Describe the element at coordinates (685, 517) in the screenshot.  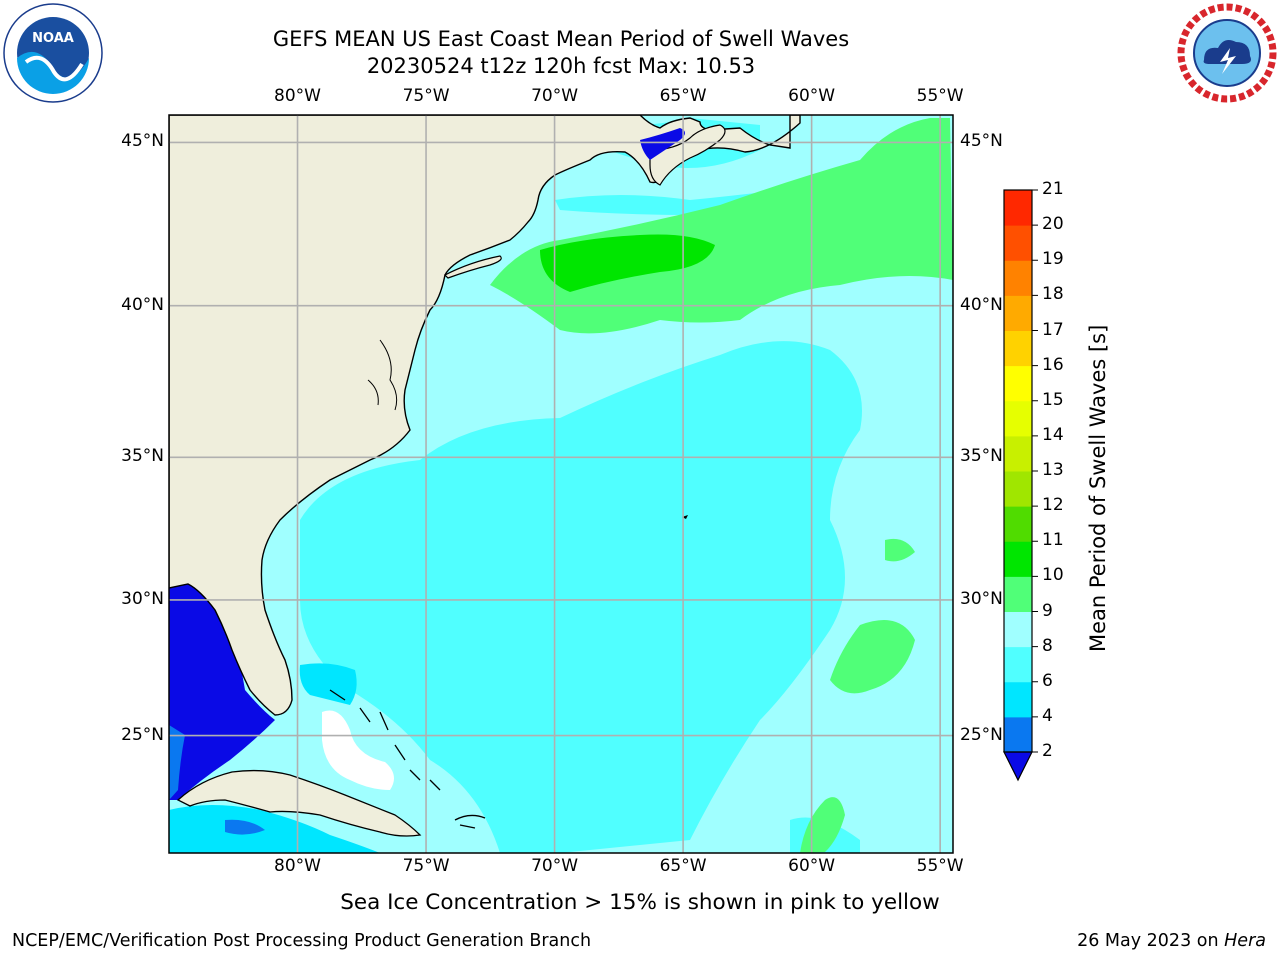
I see `land-bermuda` at that location.